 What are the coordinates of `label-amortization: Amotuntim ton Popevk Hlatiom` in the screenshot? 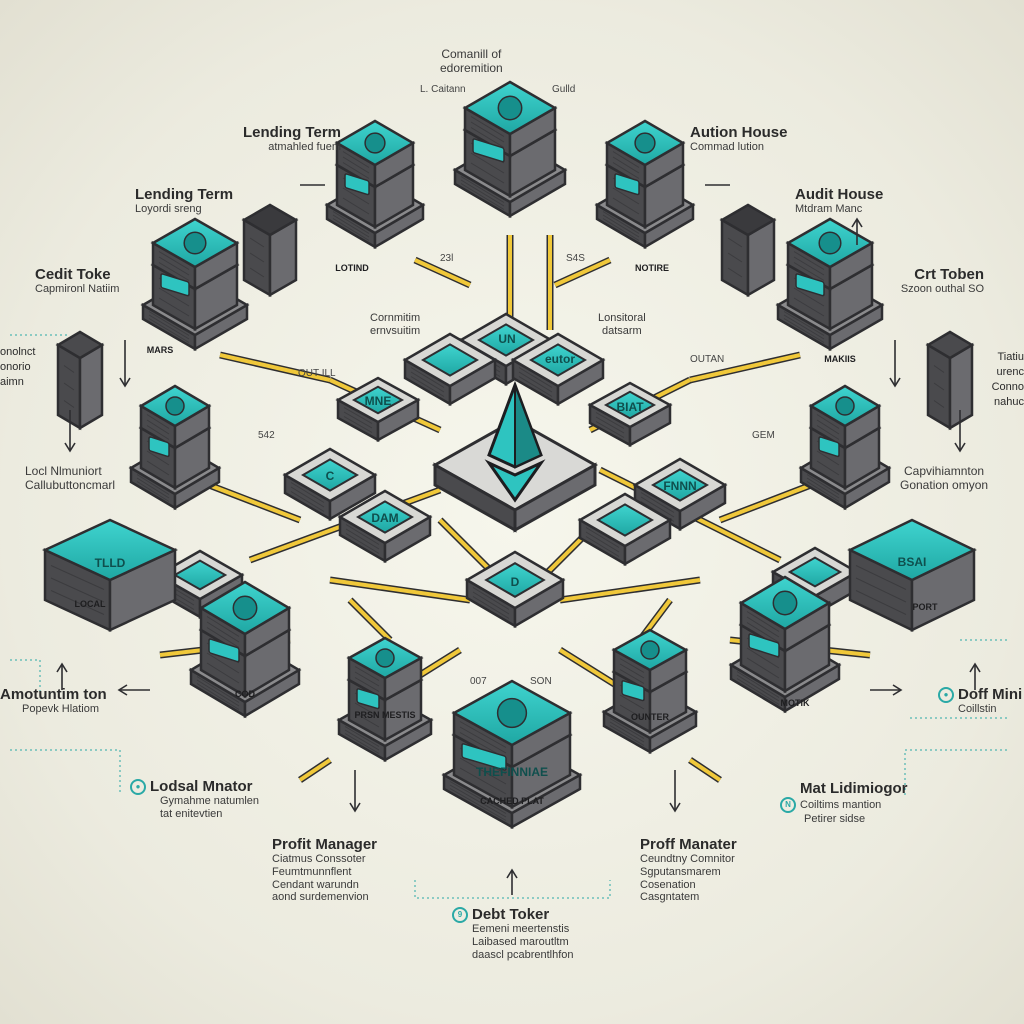 It's located at (53, 701).